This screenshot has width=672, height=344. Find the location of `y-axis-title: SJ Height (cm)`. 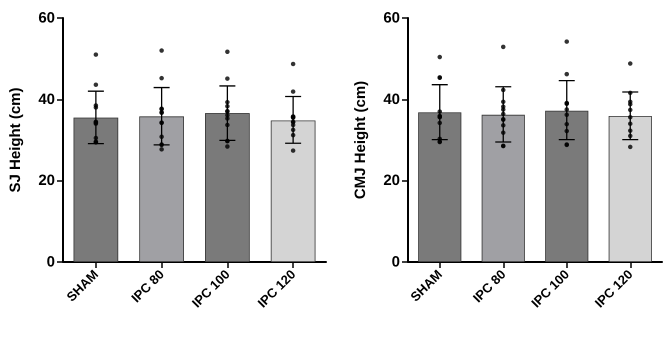

y-axis-title: SJ Height (cm) is located at coordinates (15, 140).